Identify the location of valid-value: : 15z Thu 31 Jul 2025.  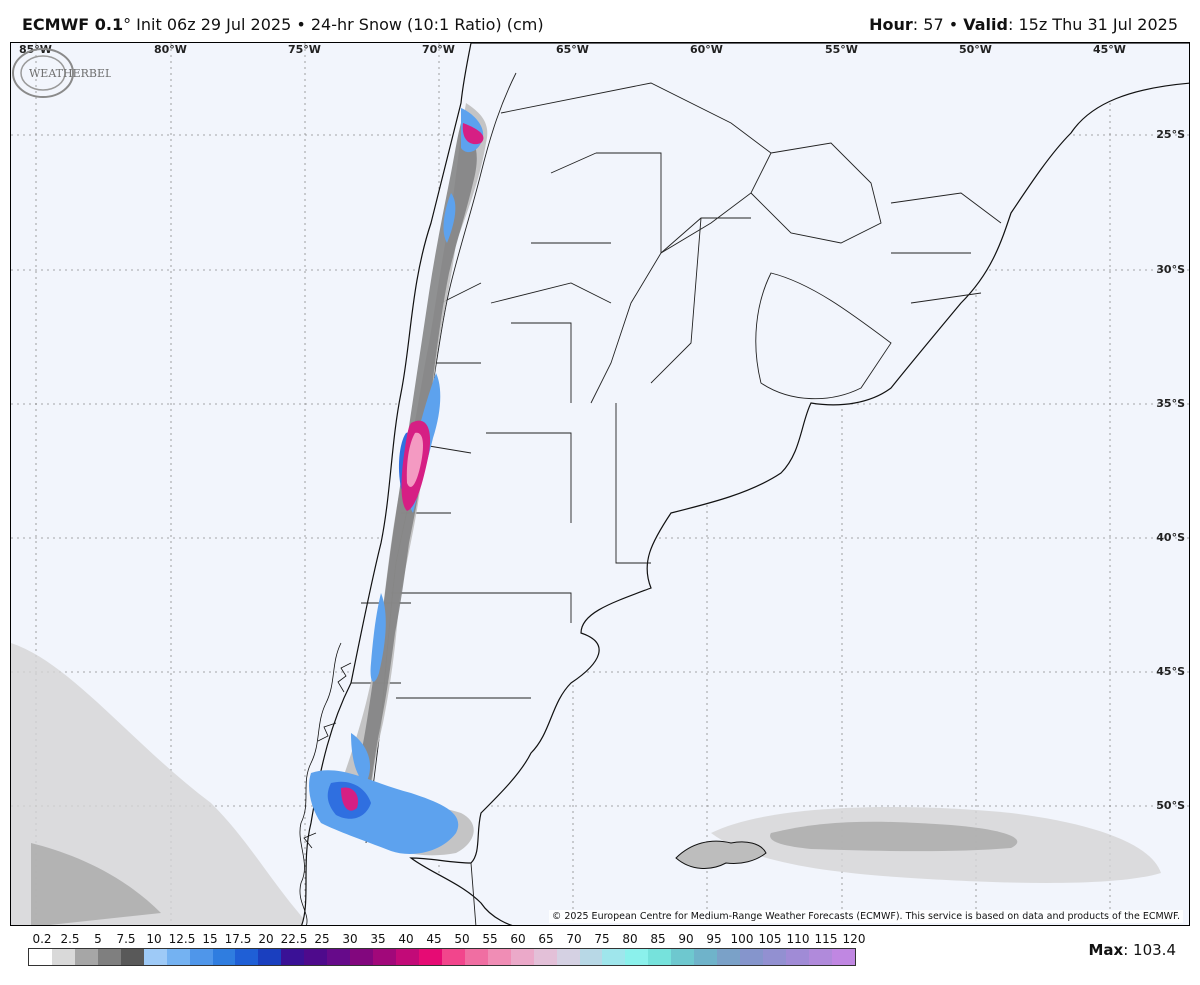
(1092, 24).